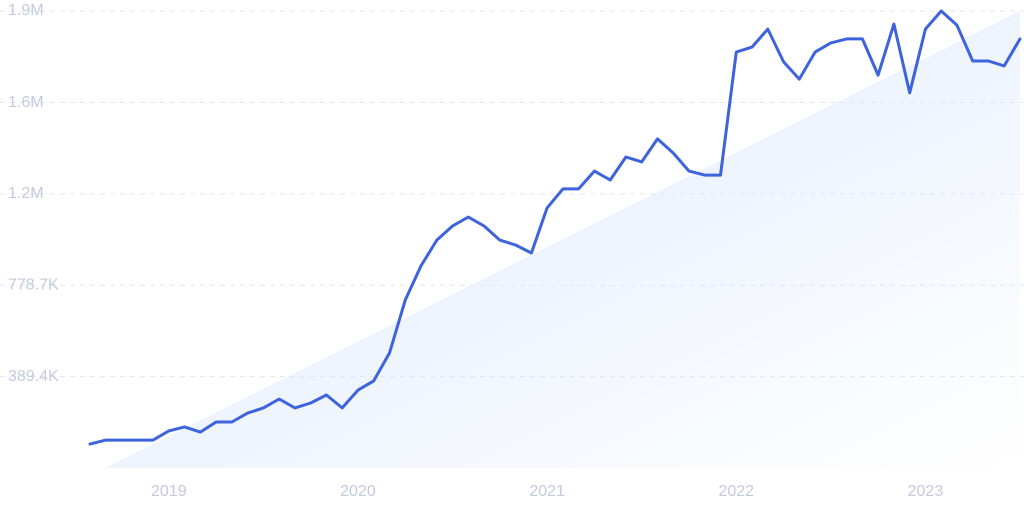 This screenshot has width=1024, height=512. I want to click on y-tick-label: 1.6M, so click(26, 102).